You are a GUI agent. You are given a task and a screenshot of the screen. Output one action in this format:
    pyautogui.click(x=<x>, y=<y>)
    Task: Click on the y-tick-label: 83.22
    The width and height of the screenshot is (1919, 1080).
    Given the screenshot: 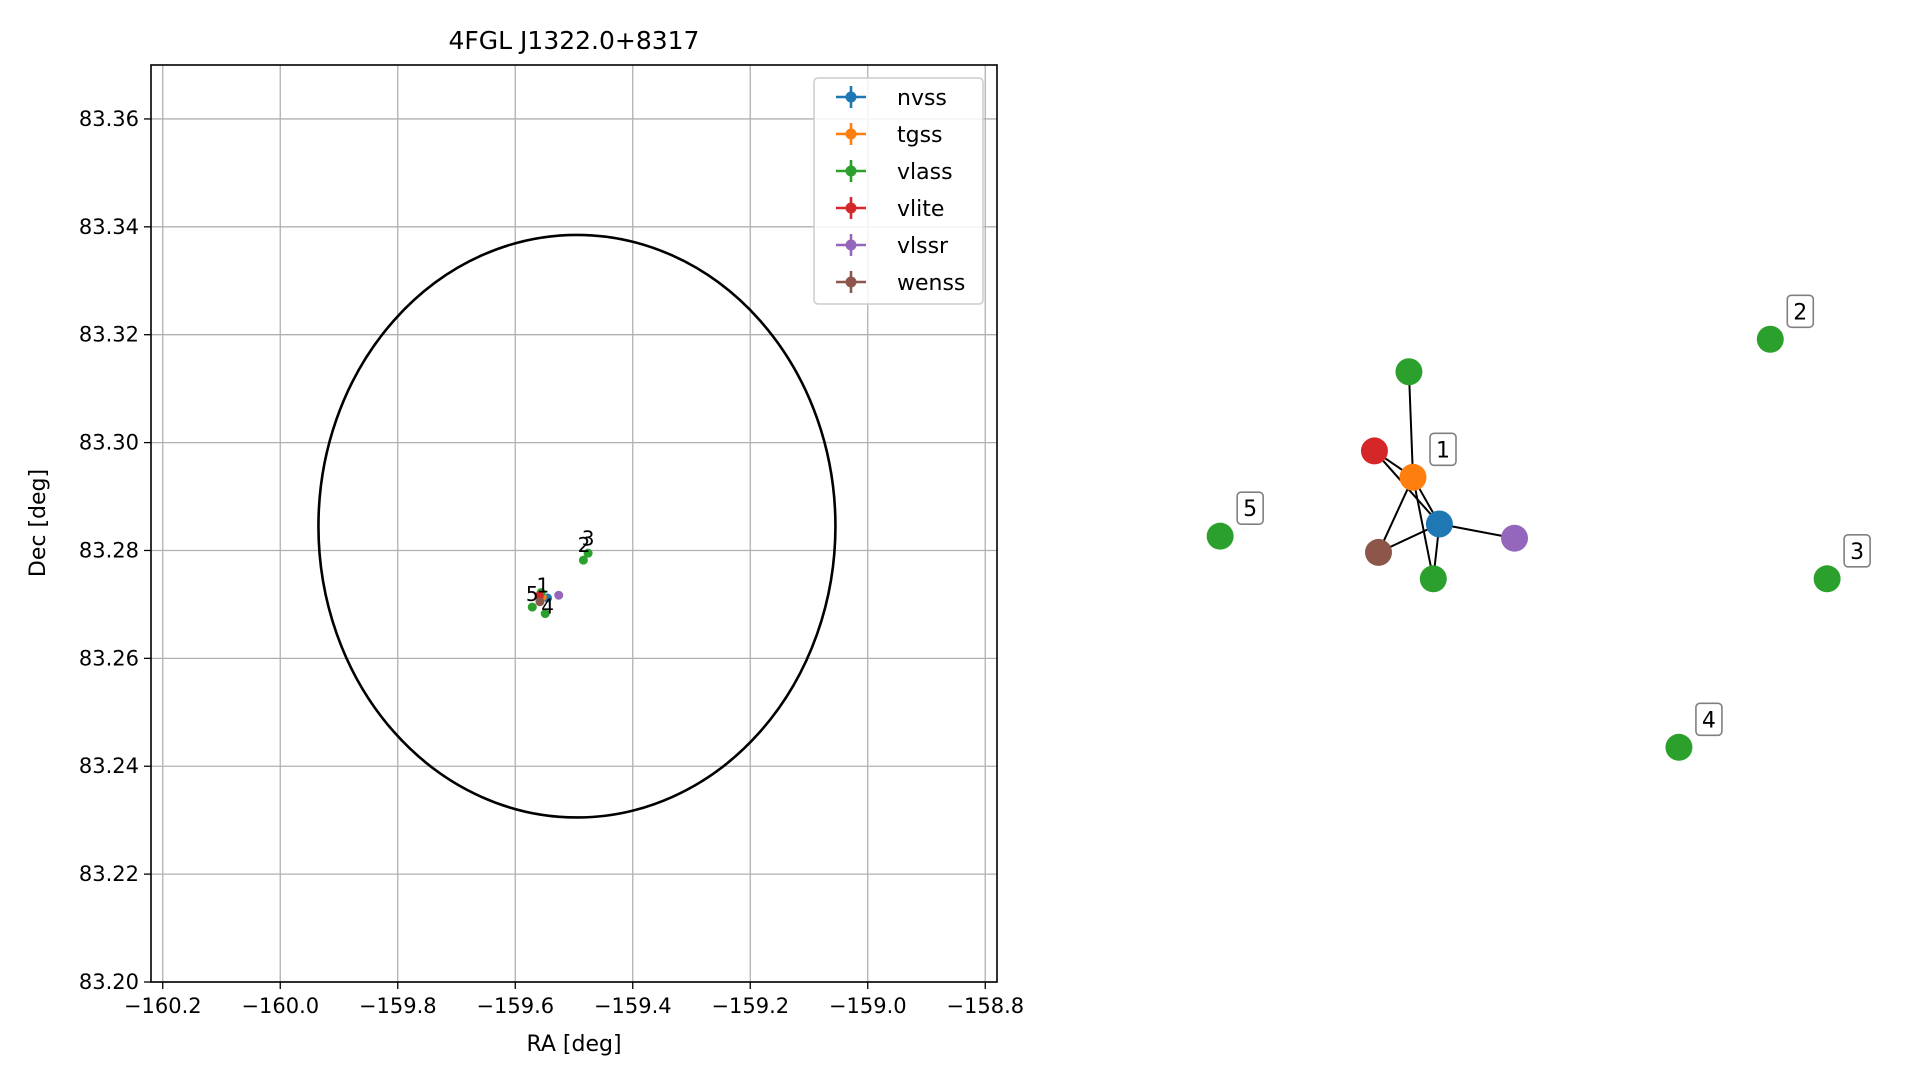 What is the action you would take?
    pyautogui.click(x=109, y=874)
    